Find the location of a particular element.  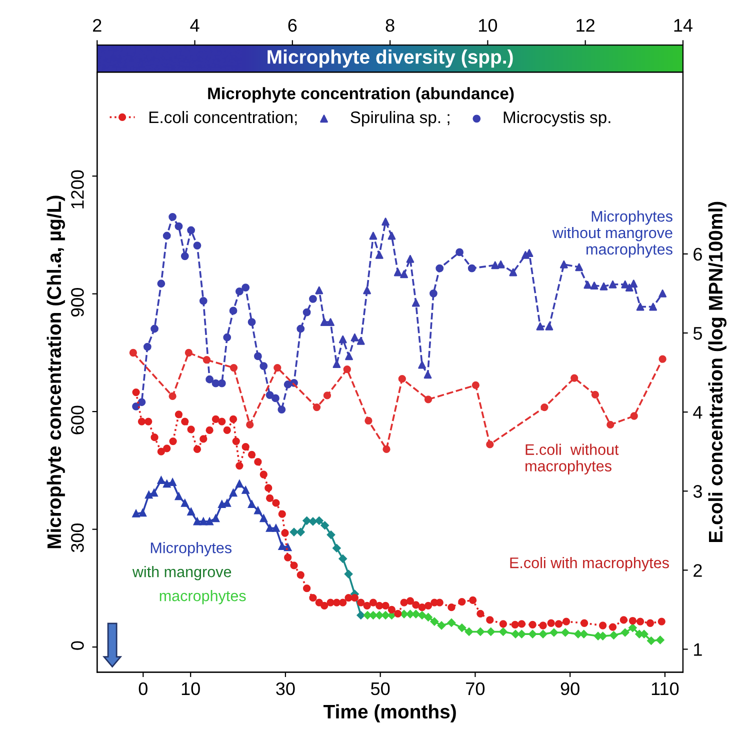

x-tick-label: 10 is located at coordinates (191, 689).